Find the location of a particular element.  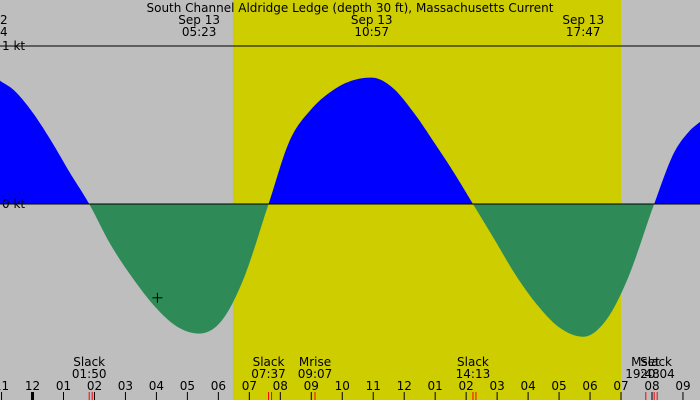

slack-event-time-1: 07:37 is located at coordinates (268, 374).